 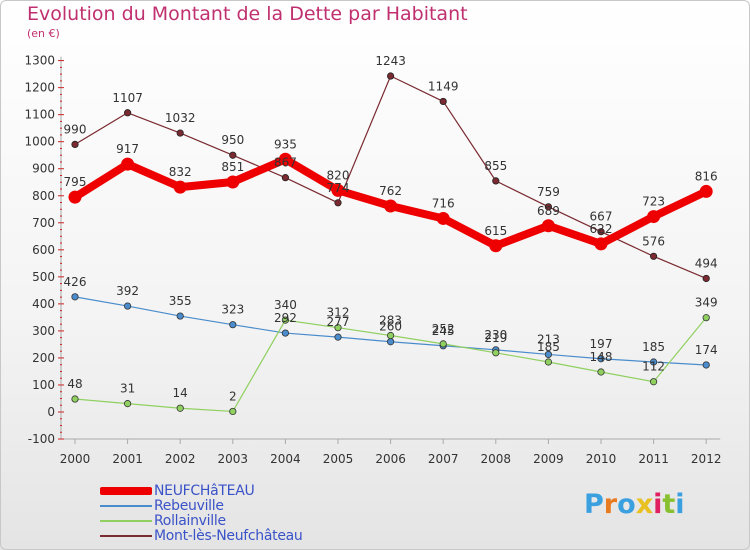 I want to click on data-label: 148, so click(x=601, y=357).